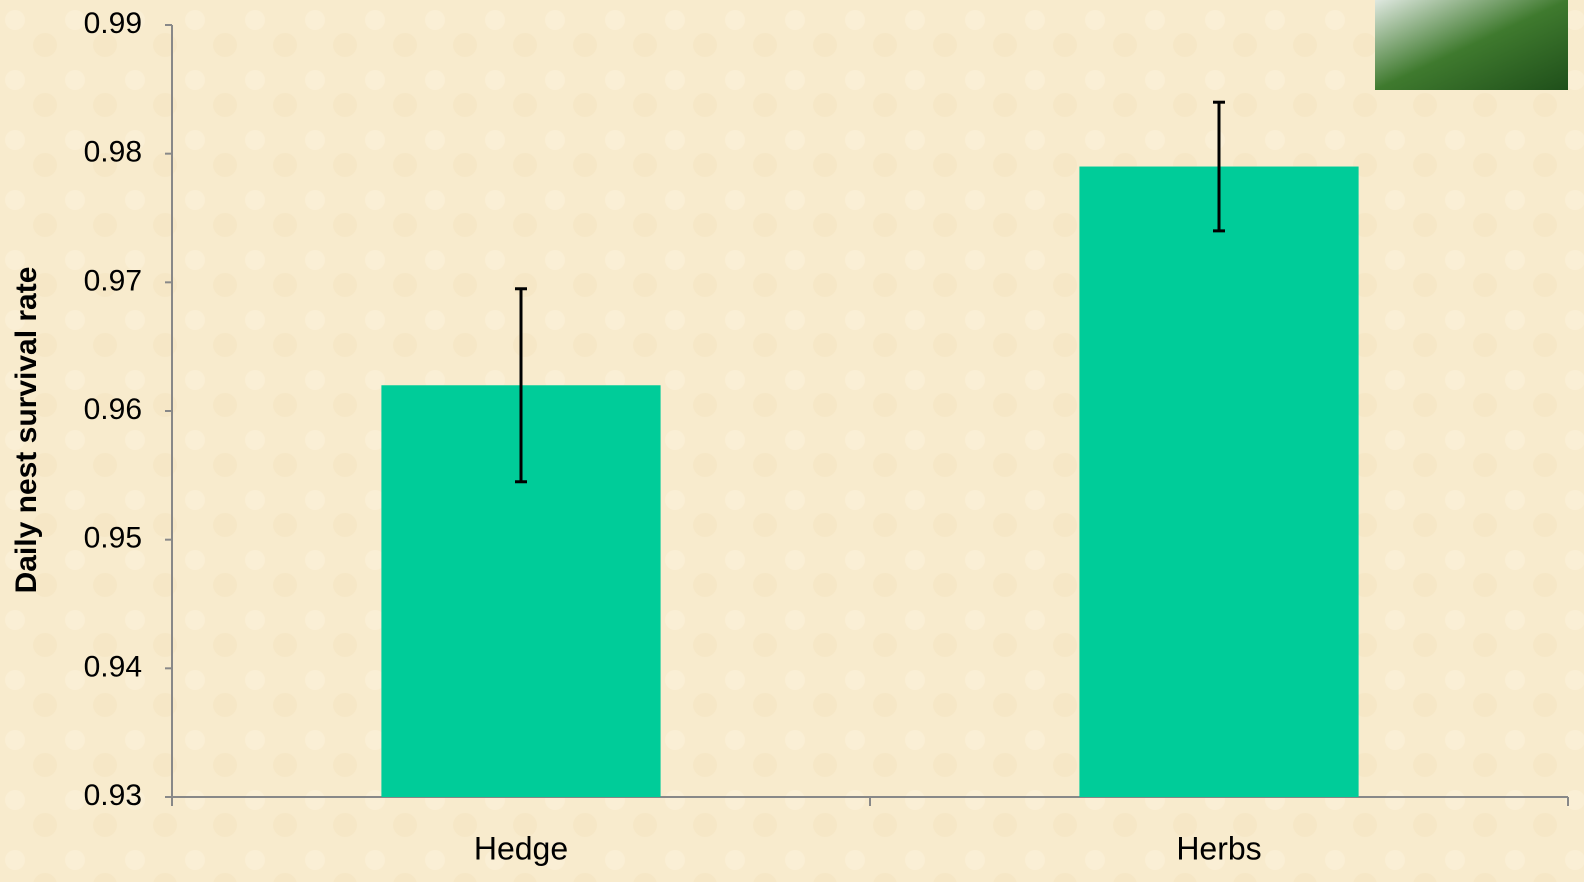 Image resolution: width=1584 pixels, height=882 pixels. I want to click on y-tick-label: 0.96, so click(113, 409).